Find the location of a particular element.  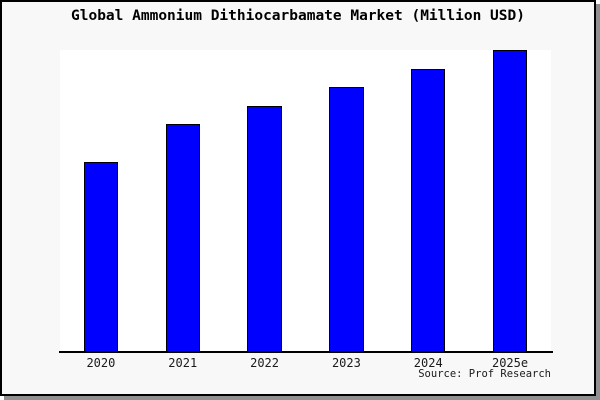

bar-2023 is located at coordinates (346, 219).